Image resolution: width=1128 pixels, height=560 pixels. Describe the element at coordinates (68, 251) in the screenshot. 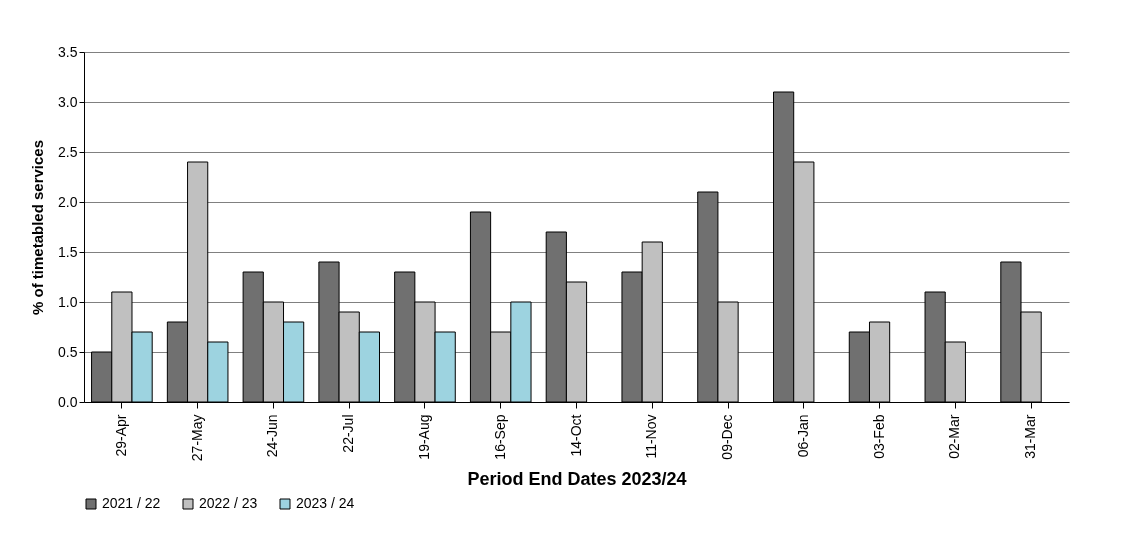

I see `y-tick-label: 1.5` at that location.